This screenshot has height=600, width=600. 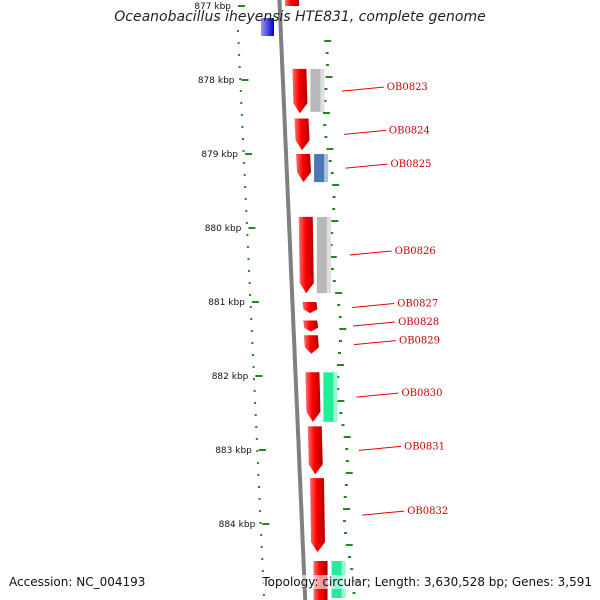 I want to click on scale-tick-label: 883 kbp, so click(x=233, y=451).